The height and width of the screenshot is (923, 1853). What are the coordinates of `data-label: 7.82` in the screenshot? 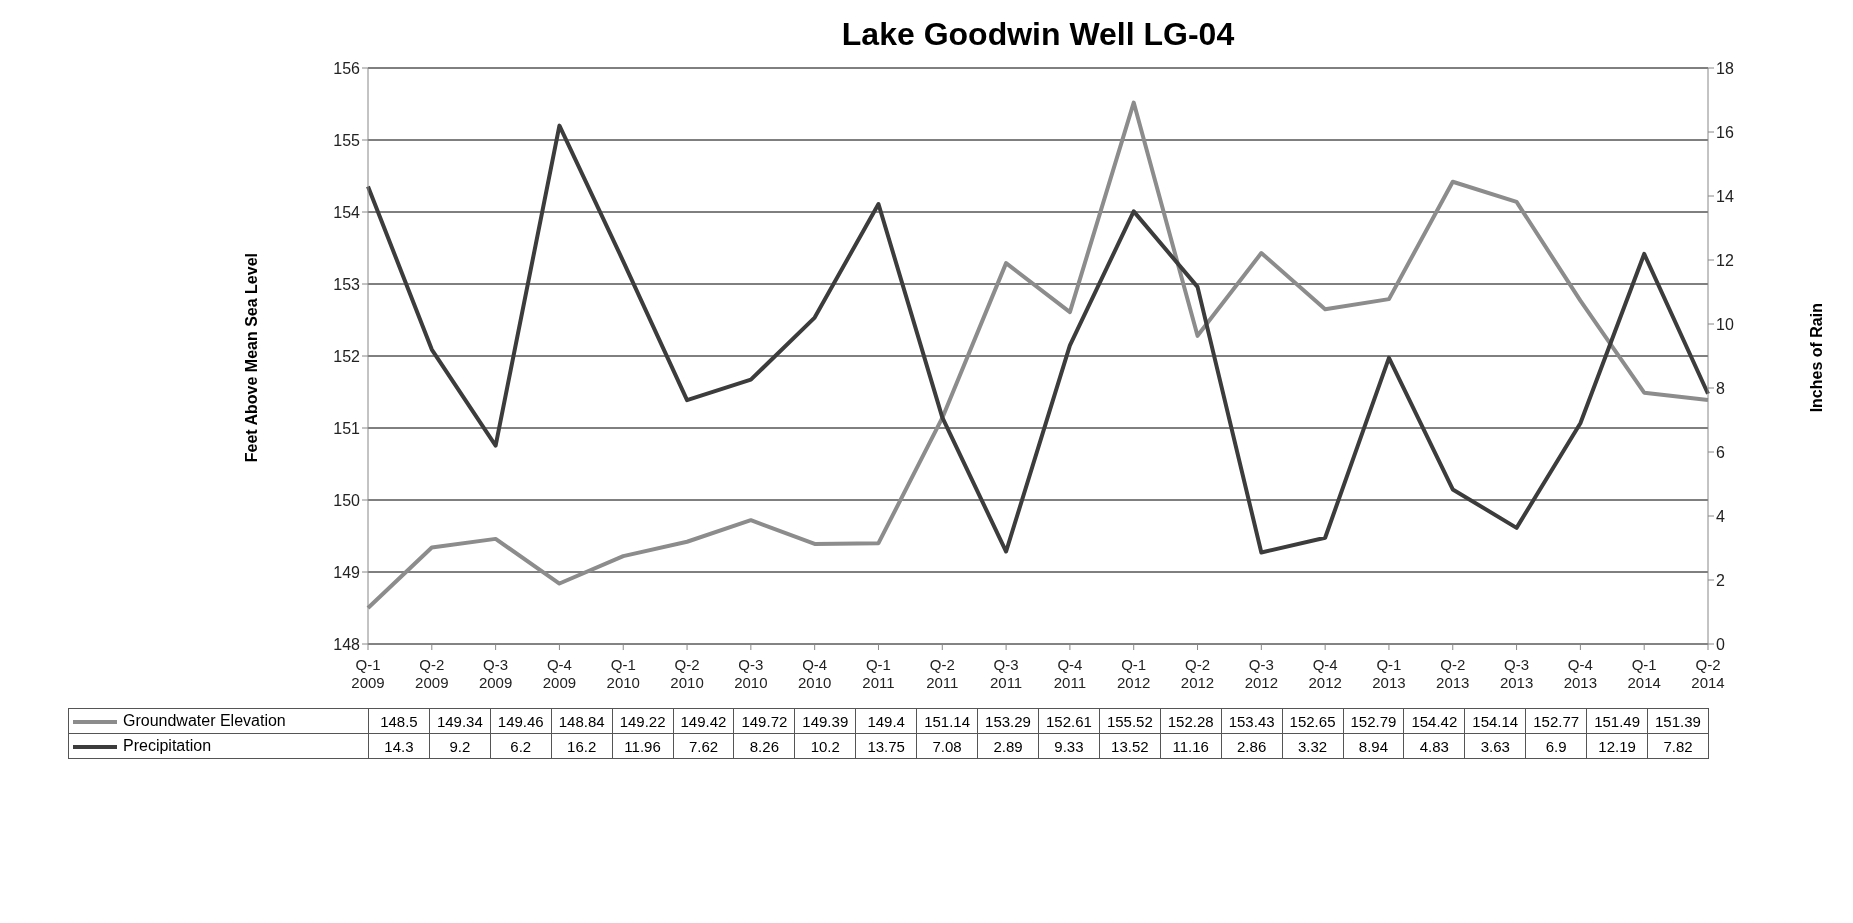 It's located at (1678, 746).